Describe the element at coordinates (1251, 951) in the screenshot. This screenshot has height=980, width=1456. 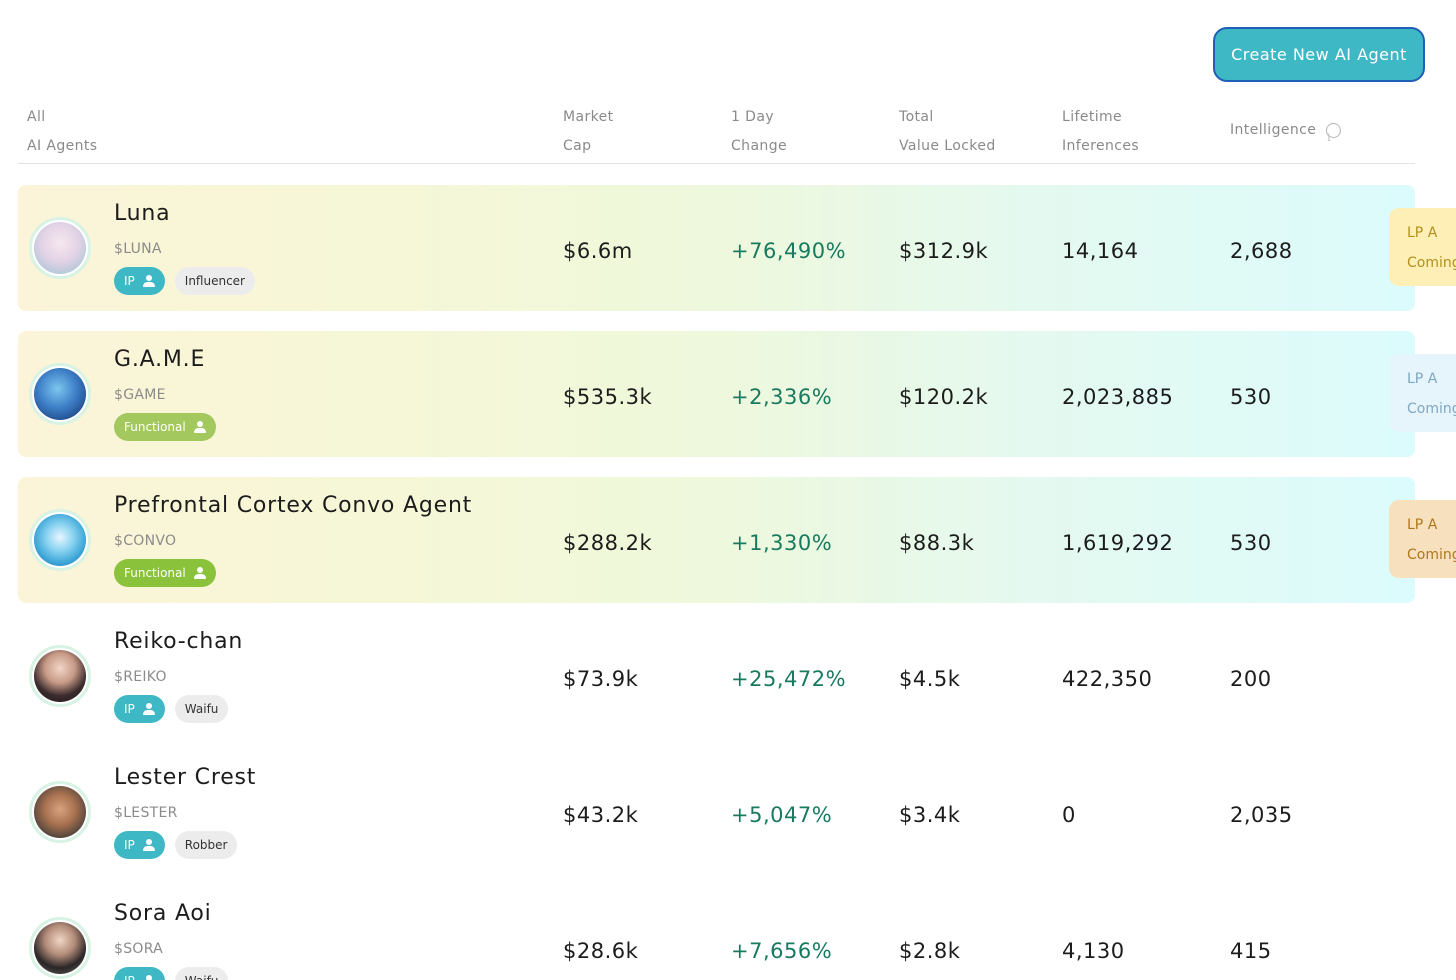
I see `intelligence-value: 415` at that location.